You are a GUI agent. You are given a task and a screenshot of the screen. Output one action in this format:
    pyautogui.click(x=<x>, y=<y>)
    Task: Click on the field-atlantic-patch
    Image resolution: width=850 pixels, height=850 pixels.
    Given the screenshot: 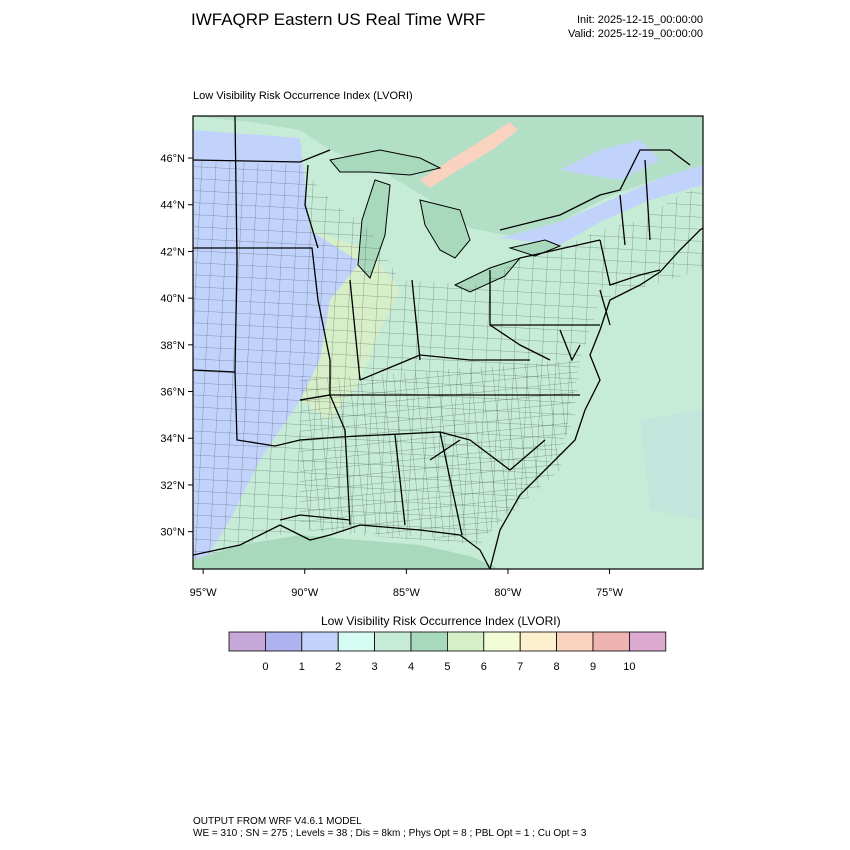 What is the action you would take?
    pyautogui.click(x=671, y=465)
    